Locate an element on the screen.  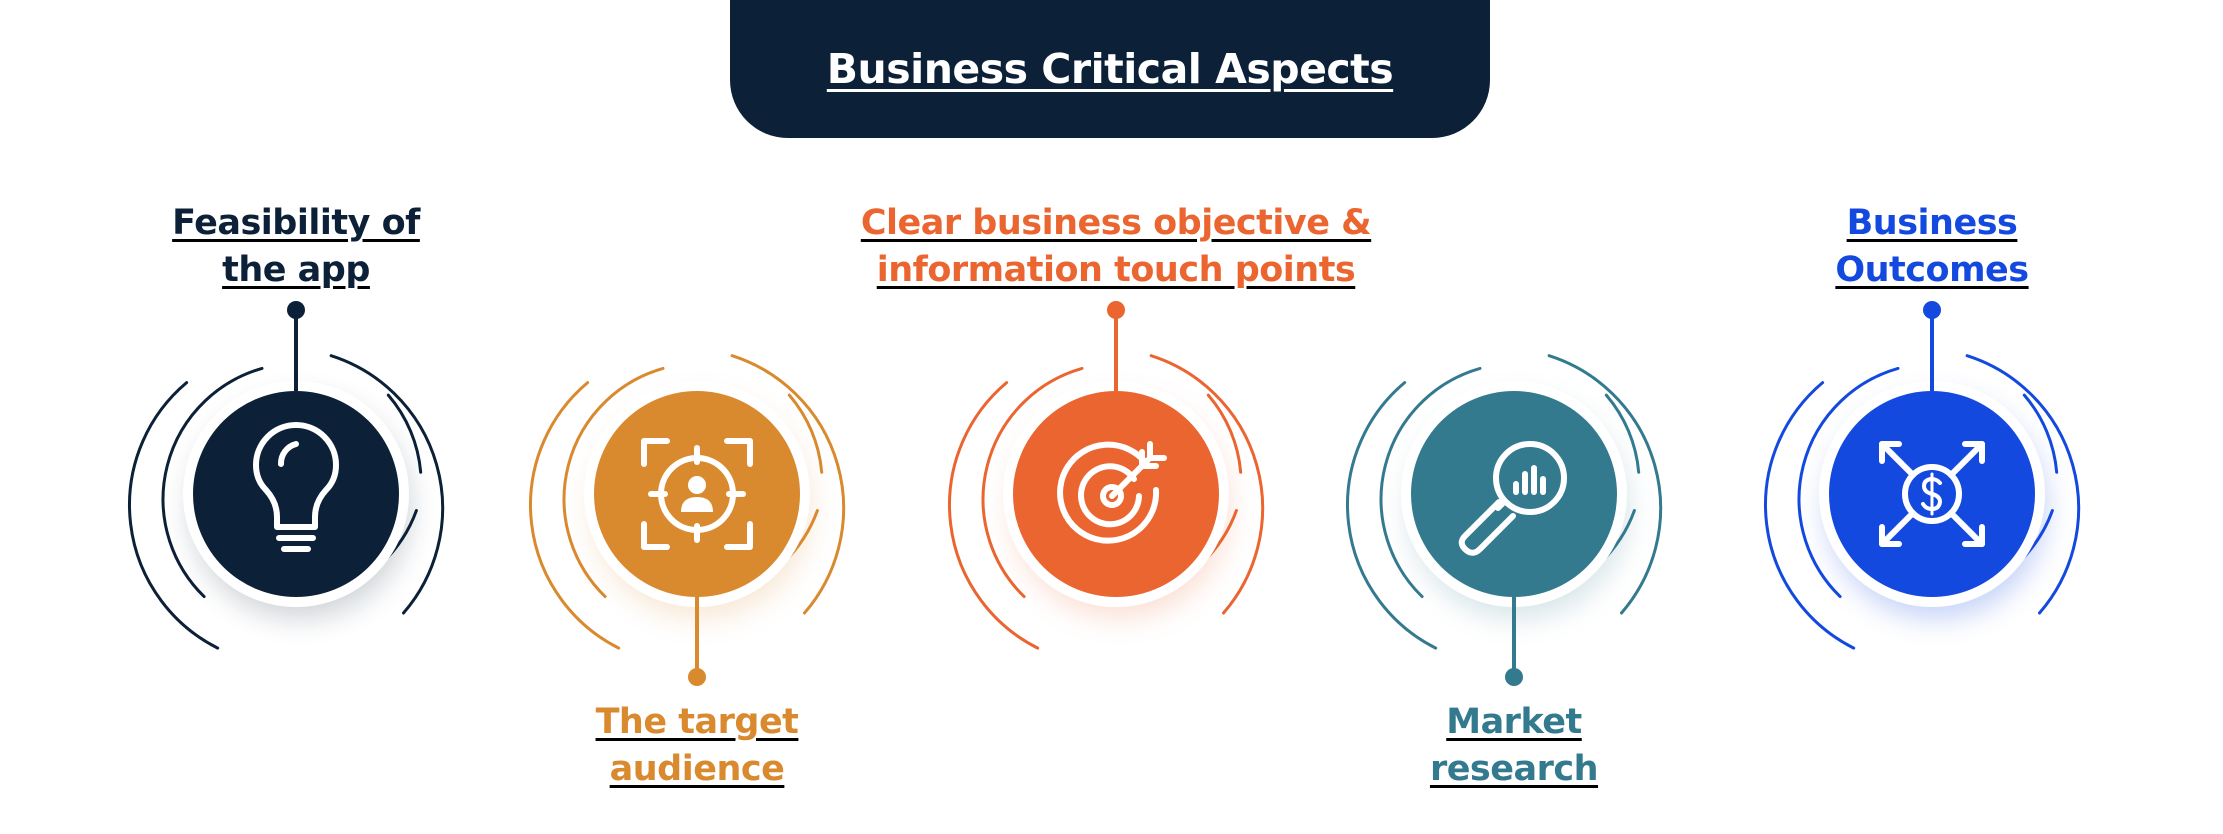
magnifier-chart-icon is located at coordinates (1512, 498).